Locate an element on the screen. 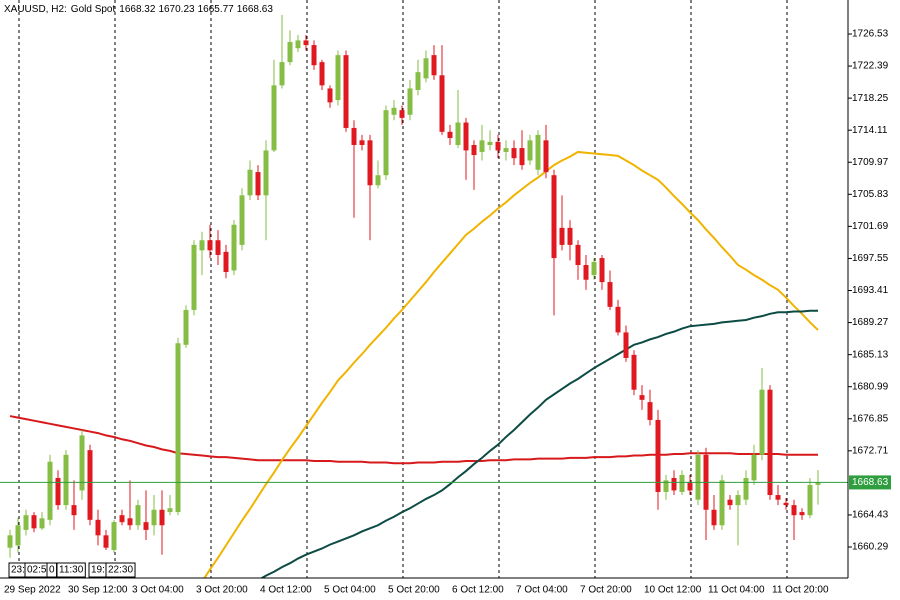 The width and height of the screenshot is (900, 600). x-tick-label: 11 Oct 04:00 is located at coordinates (736, 590).